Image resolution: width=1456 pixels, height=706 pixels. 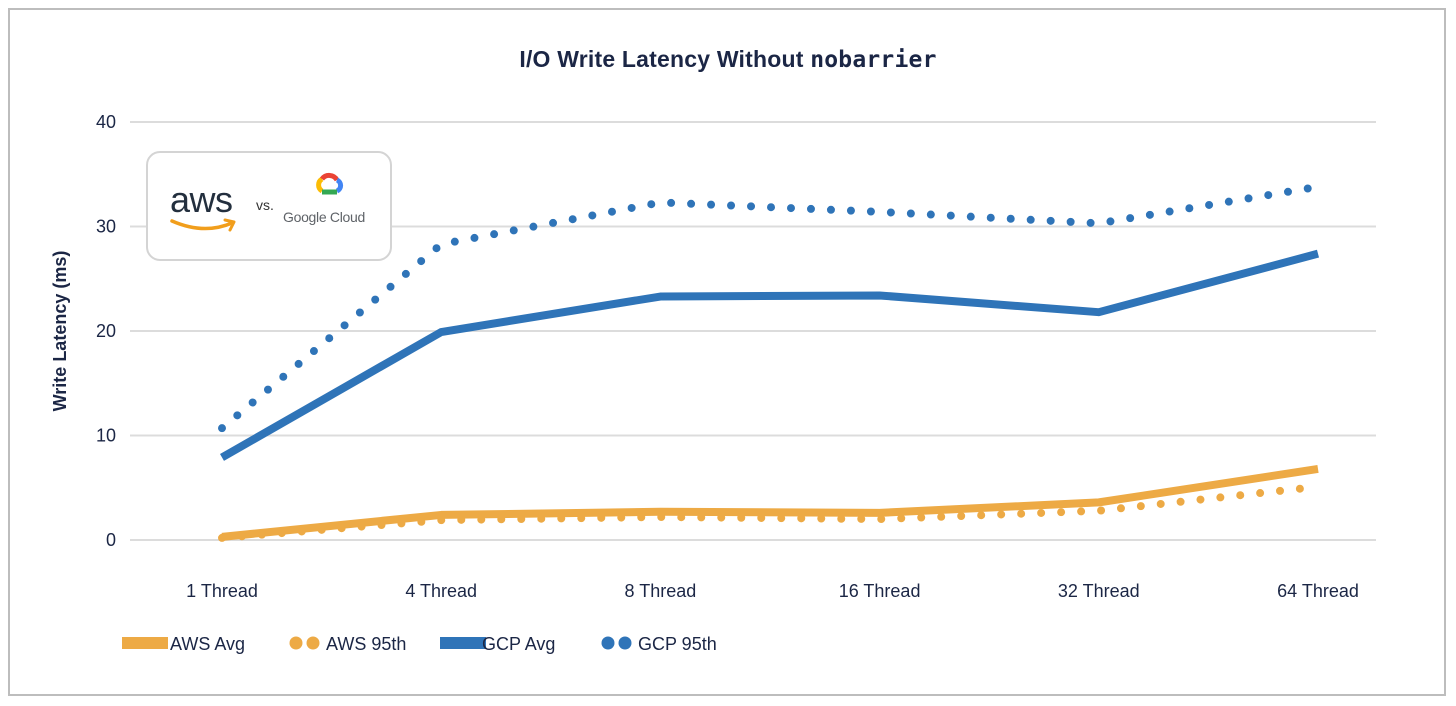 What do you see at coordinates (330, 183) in the screenshot?
I see `google-cloud-icon` at bounding box center [330, 183].